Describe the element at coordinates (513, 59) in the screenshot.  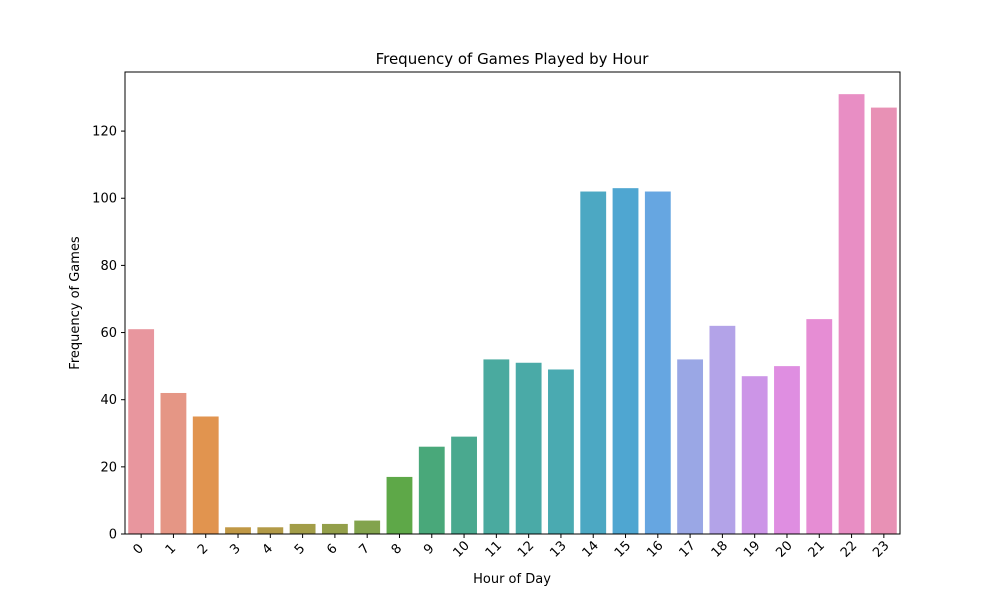
I see `chart-title: Frequency of Games Played by Hour` at that location.